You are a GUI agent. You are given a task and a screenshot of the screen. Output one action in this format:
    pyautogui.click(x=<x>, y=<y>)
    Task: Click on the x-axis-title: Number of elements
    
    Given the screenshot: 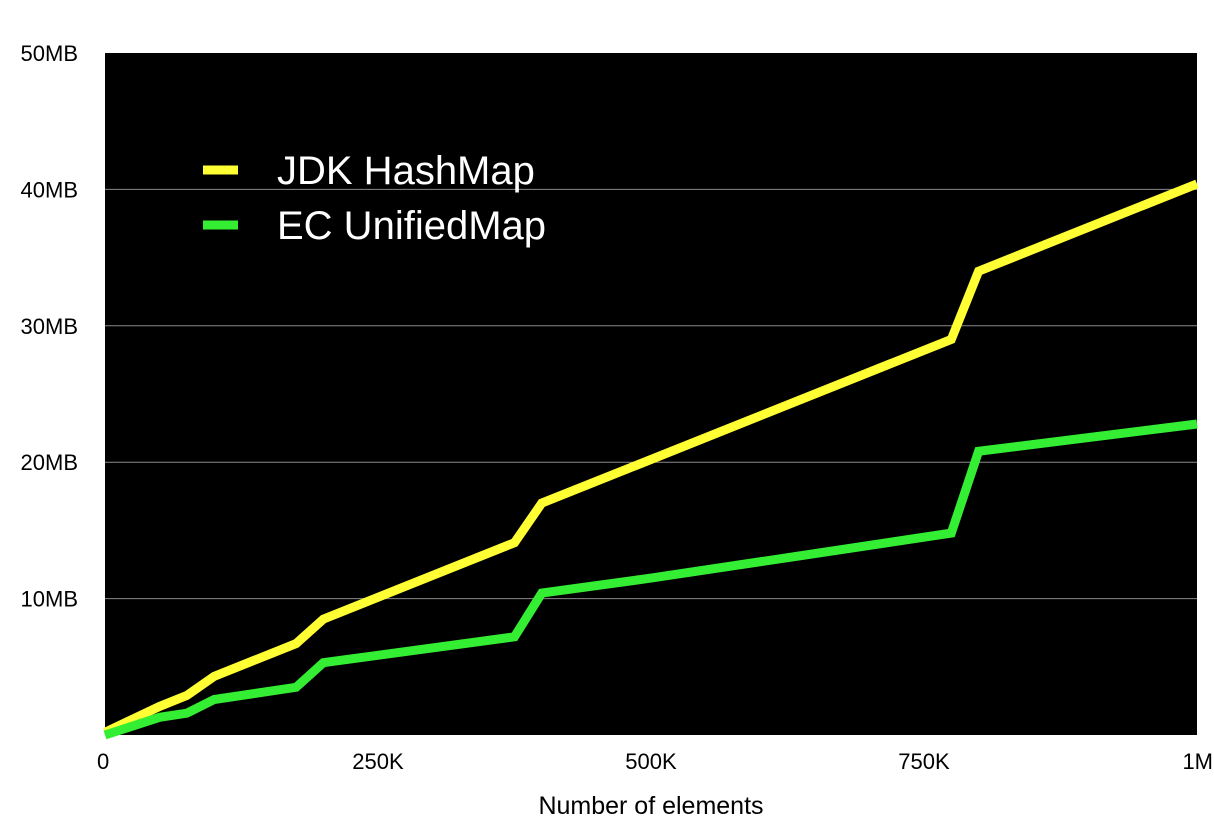 What is the action you would take?
    pyautogui.click(x=650, y=806)
    